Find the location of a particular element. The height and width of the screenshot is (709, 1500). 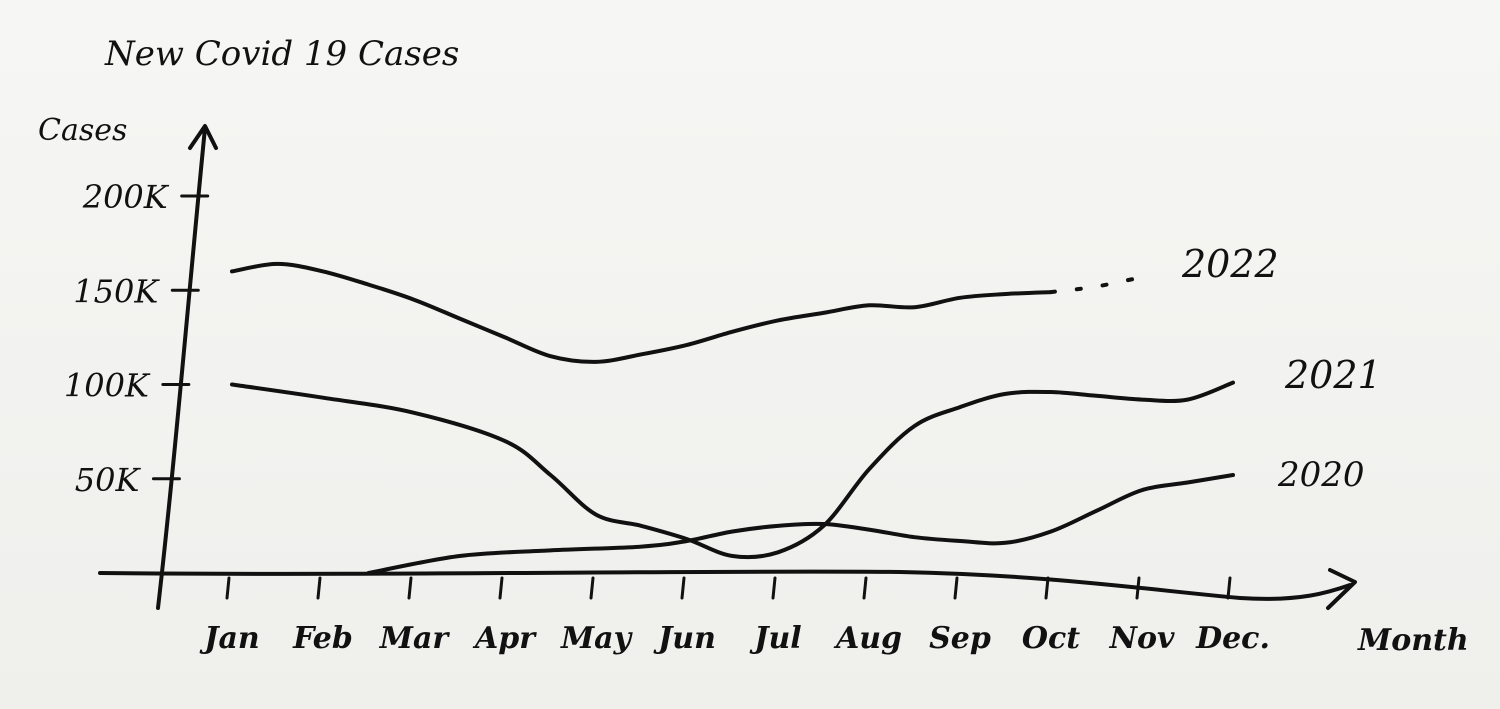

y-axis-line is located at coordinates (181, 368).